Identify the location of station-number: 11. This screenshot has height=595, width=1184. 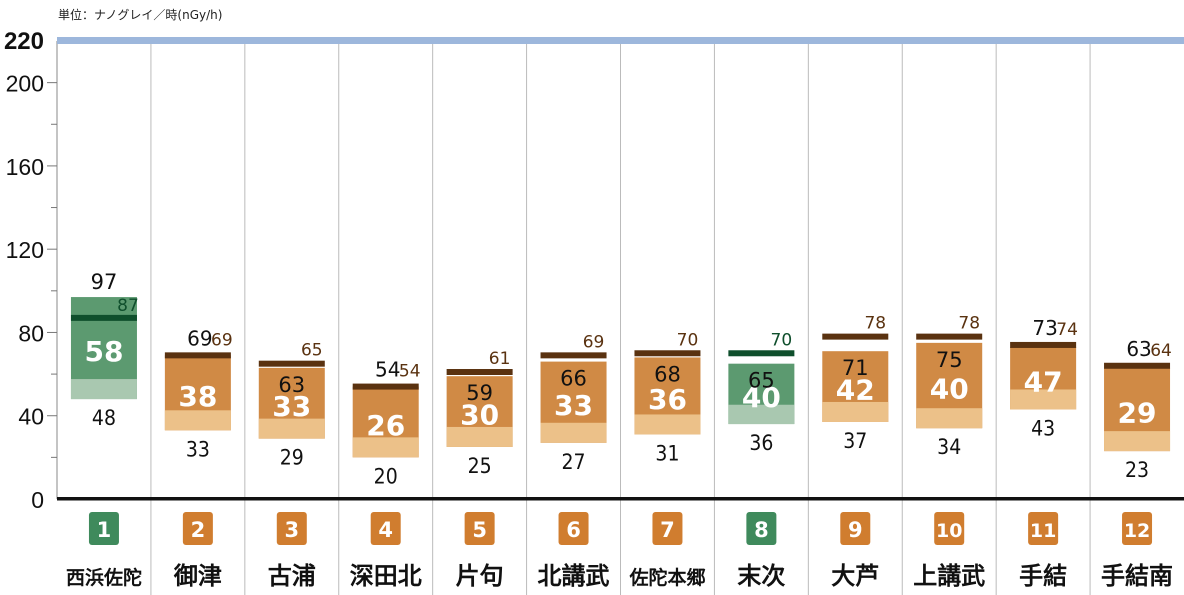
(1043, 531).